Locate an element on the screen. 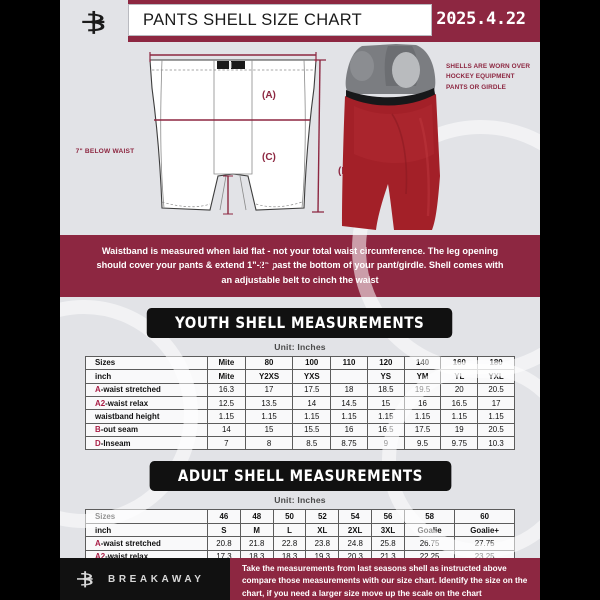 Image resolution: width=600 pixels, height=600 pixels. table-header-cell: XL is located at coordinates (322, 530).